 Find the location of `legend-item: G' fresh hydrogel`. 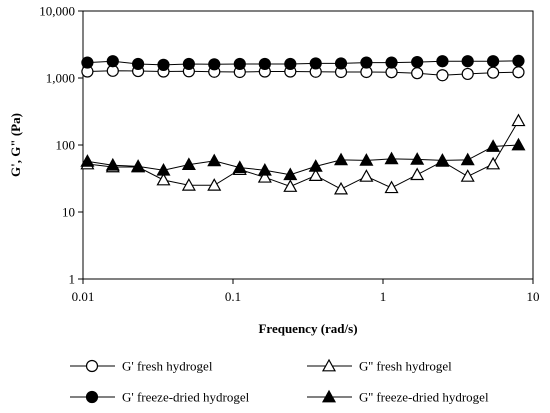

legend-item: G' fresh hydrogel is located at coordinates (141, 366).